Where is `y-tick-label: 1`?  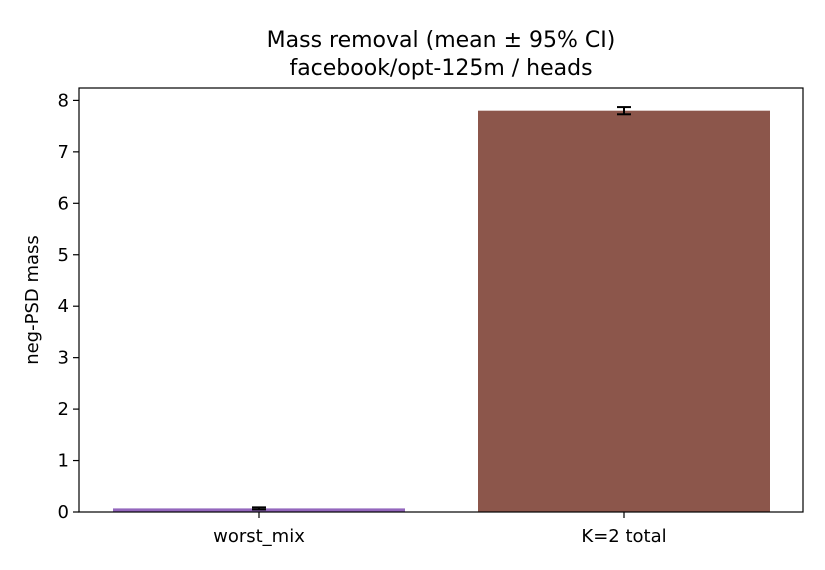 y-tick-label: 1 is located at coordinates (63, 461).